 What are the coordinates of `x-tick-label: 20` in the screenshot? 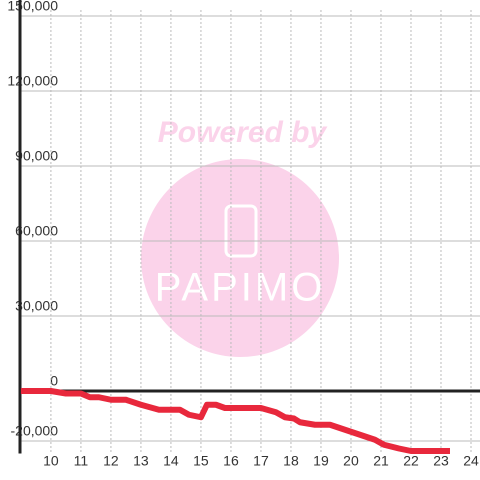 It's located at (351, 461).